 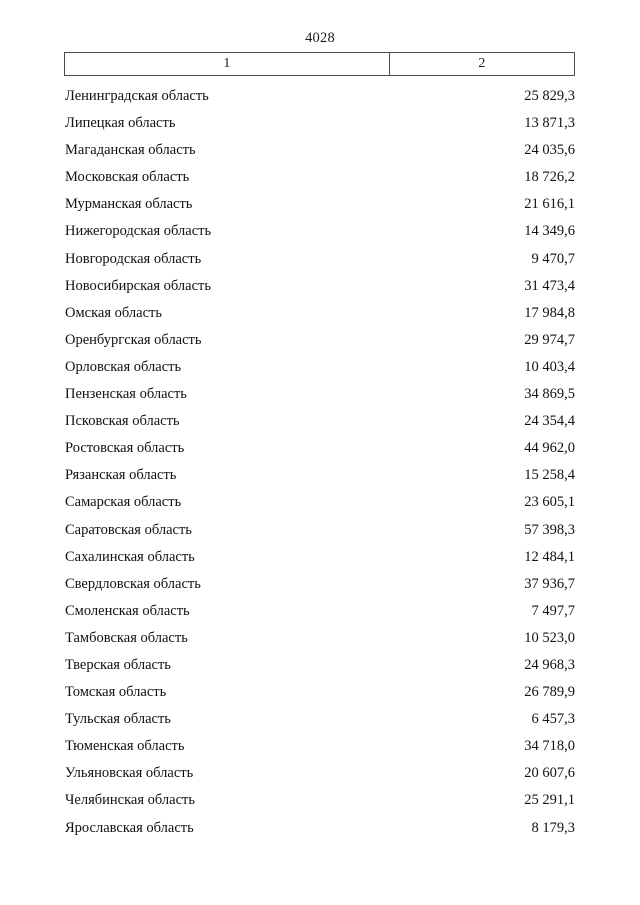 I want to click on region-value: 18 726,2, so click(x=549, y=177).